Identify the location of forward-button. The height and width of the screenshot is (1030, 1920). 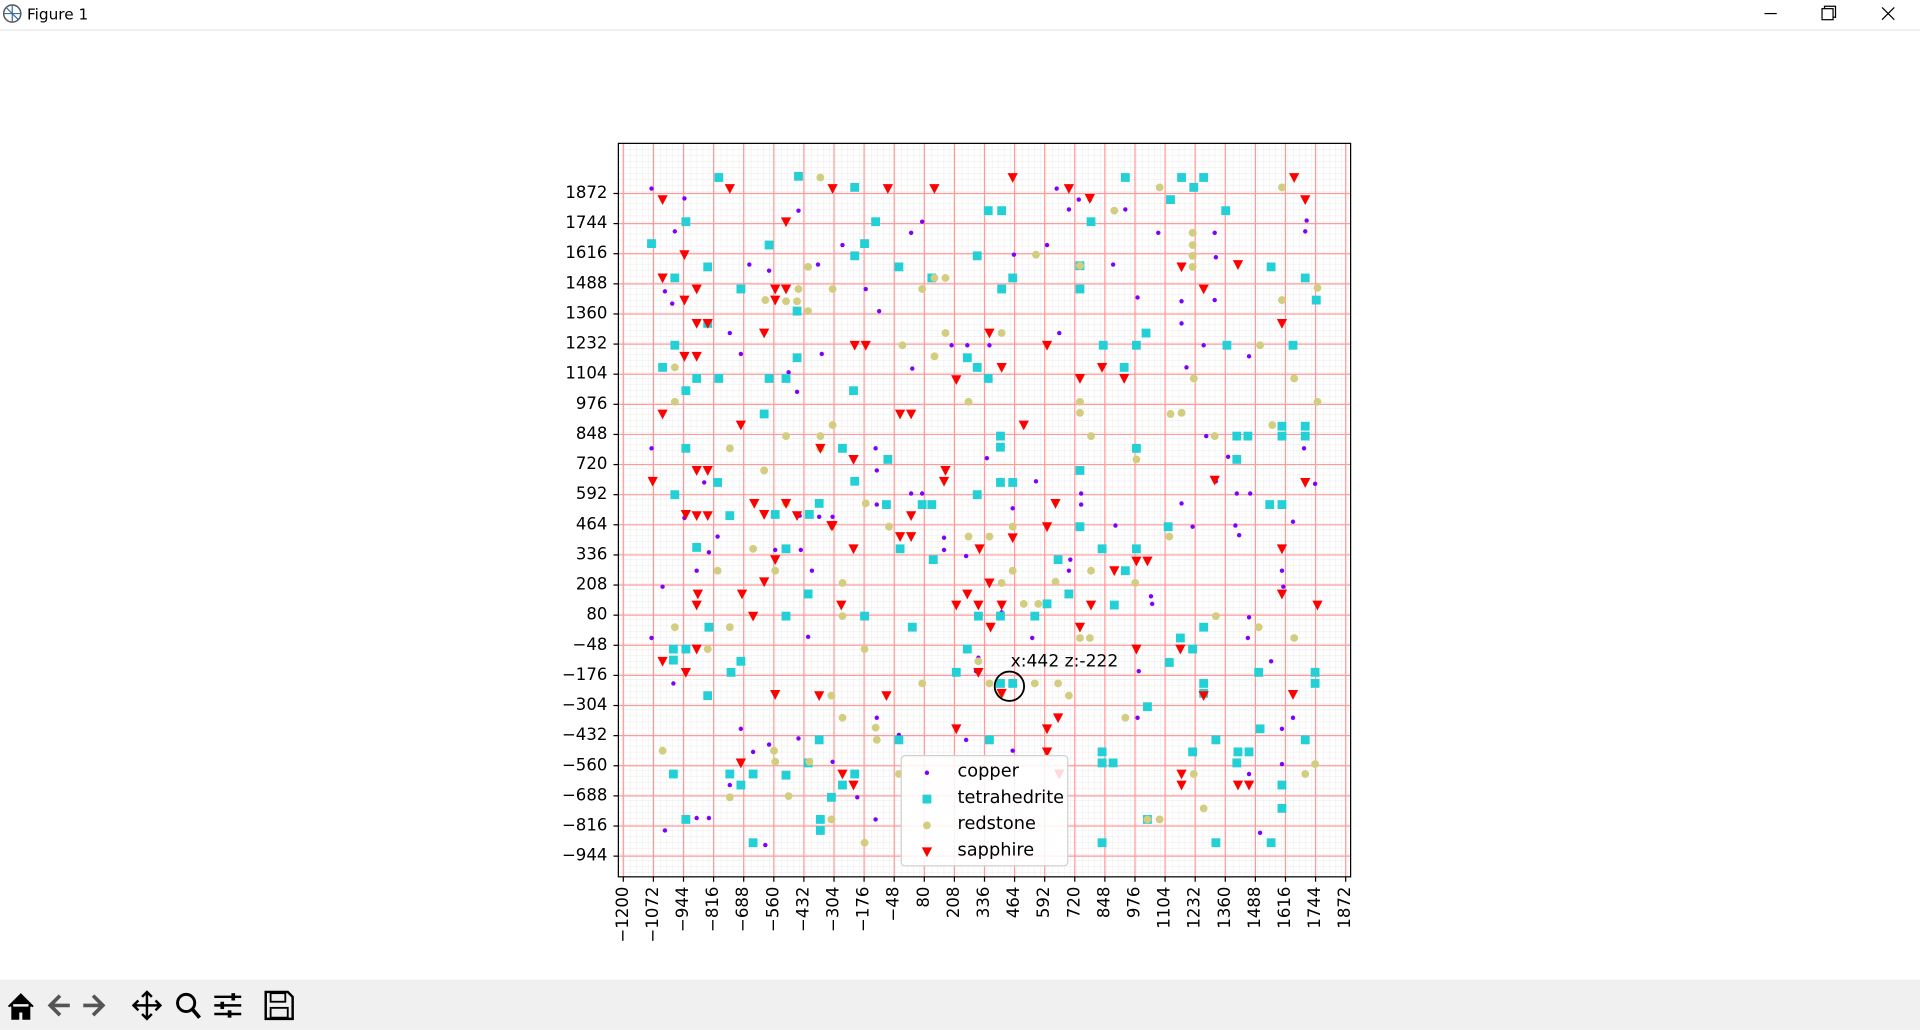
(95, 1005).